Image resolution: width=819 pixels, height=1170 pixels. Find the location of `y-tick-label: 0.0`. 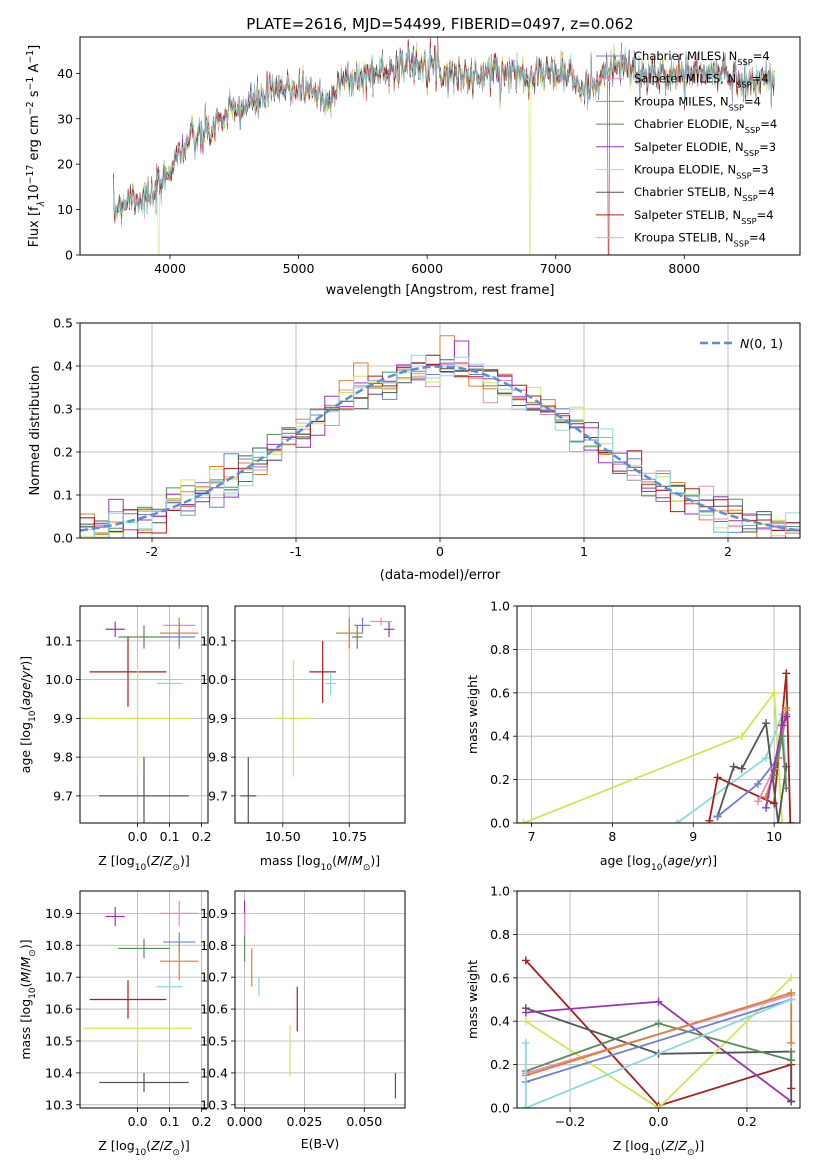

y-tick-label: 0.0 is located at coordinates (63, 538).